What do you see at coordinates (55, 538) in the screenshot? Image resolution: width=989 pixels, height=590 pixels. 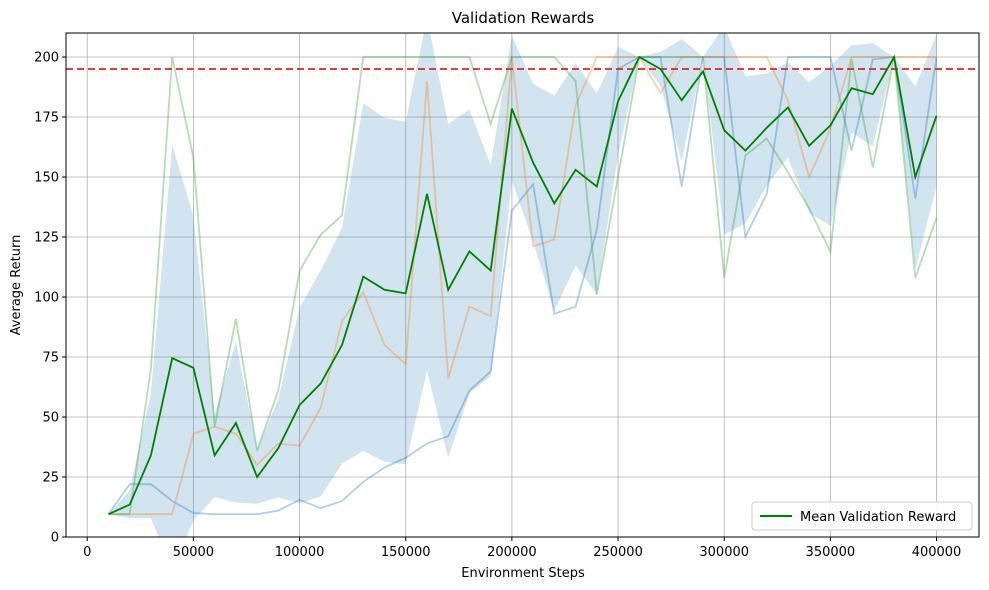 I see `y-tick-label: 0` at bounding box center [55, 538].